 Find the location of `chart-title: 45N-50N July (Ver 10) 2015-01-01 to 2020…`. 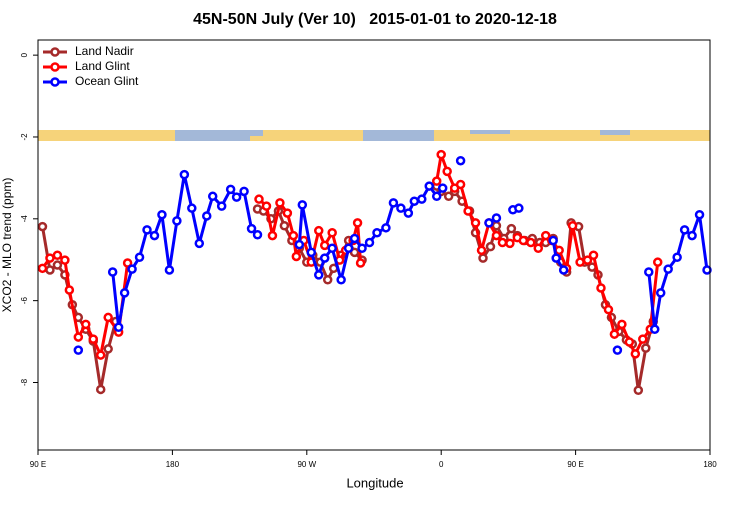

chart-title: 45N-50N July (Ver 10) 2015-01-01 to 2020… is located at coordinates (375, 19).